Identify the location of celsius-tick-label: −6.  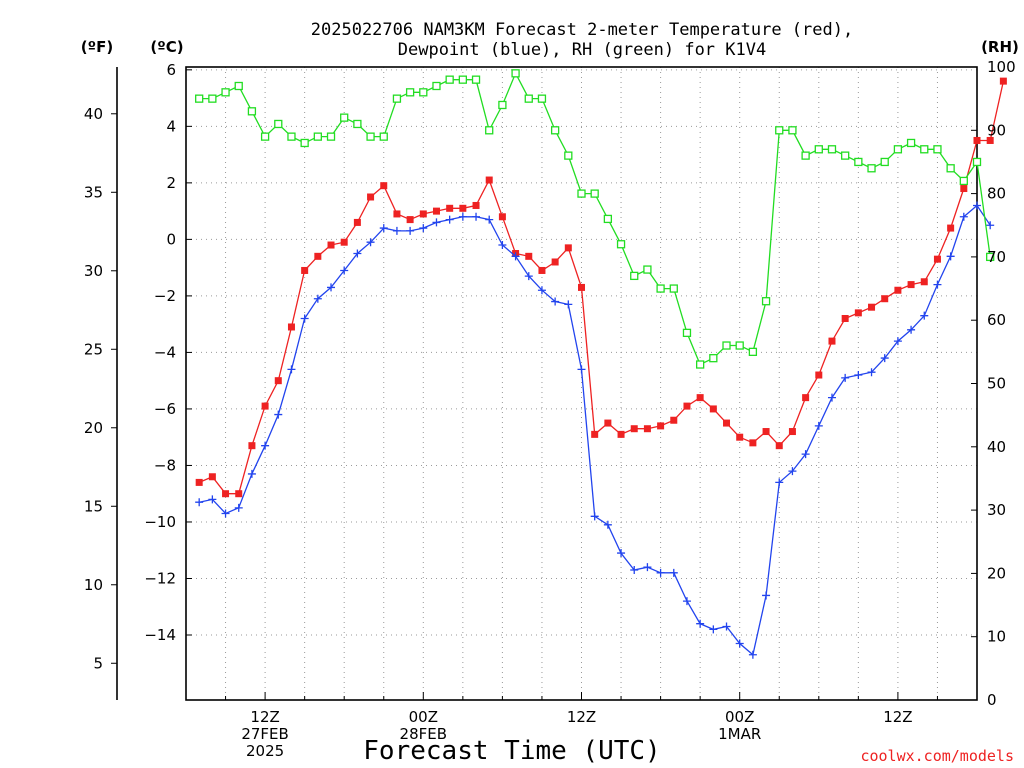
(165, 409).